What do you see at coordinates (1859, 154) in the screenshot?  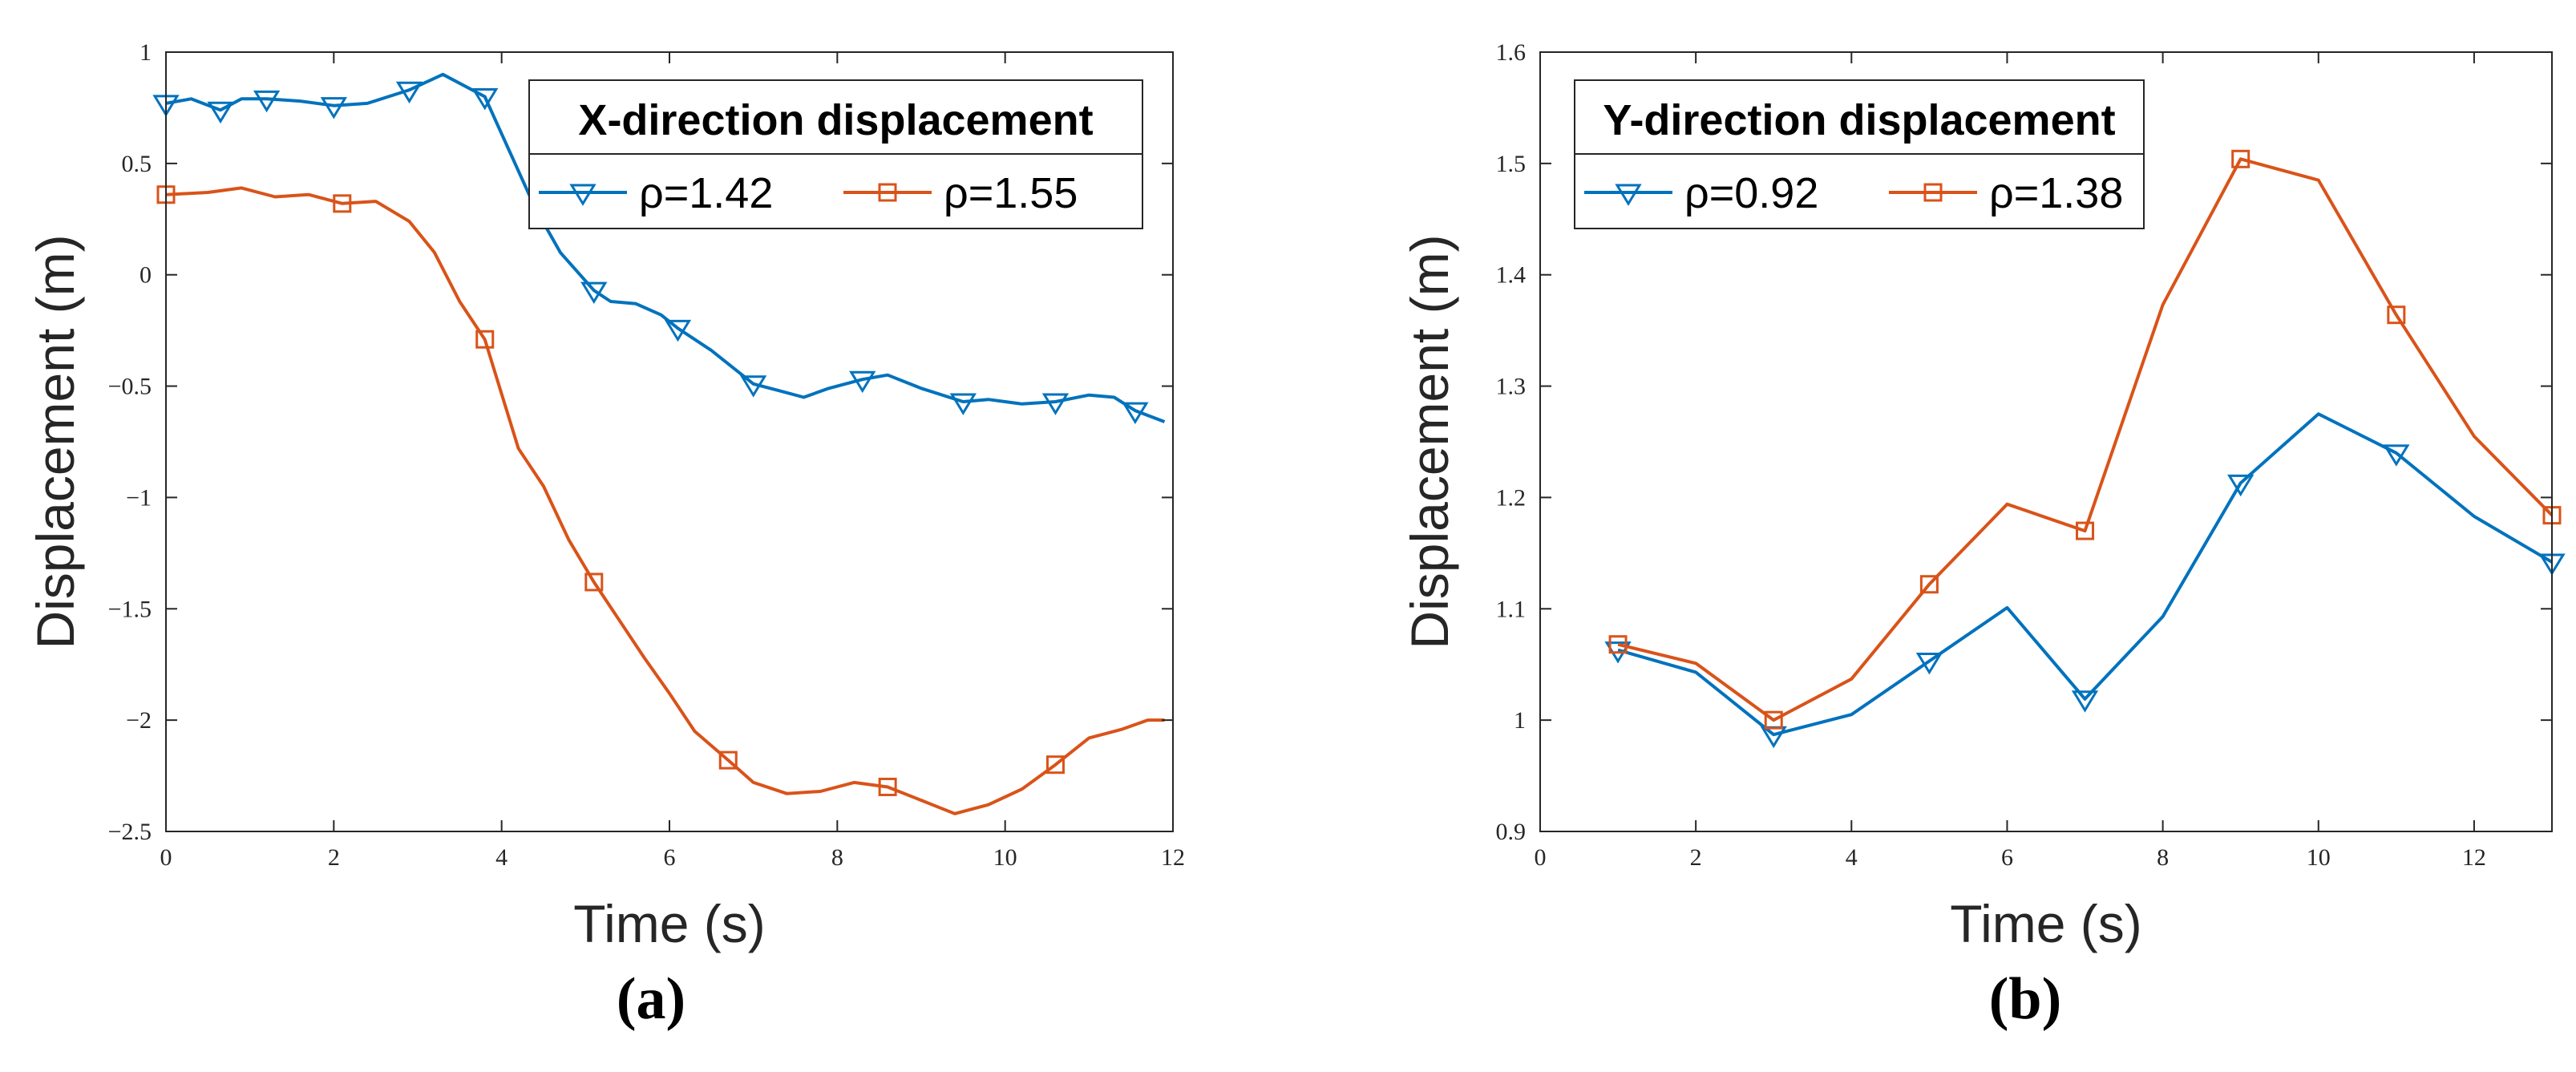 I see `legend-b: Y-direction displacement ρ=0.92 ρ=1.38` at bounding box center [1859, 154].